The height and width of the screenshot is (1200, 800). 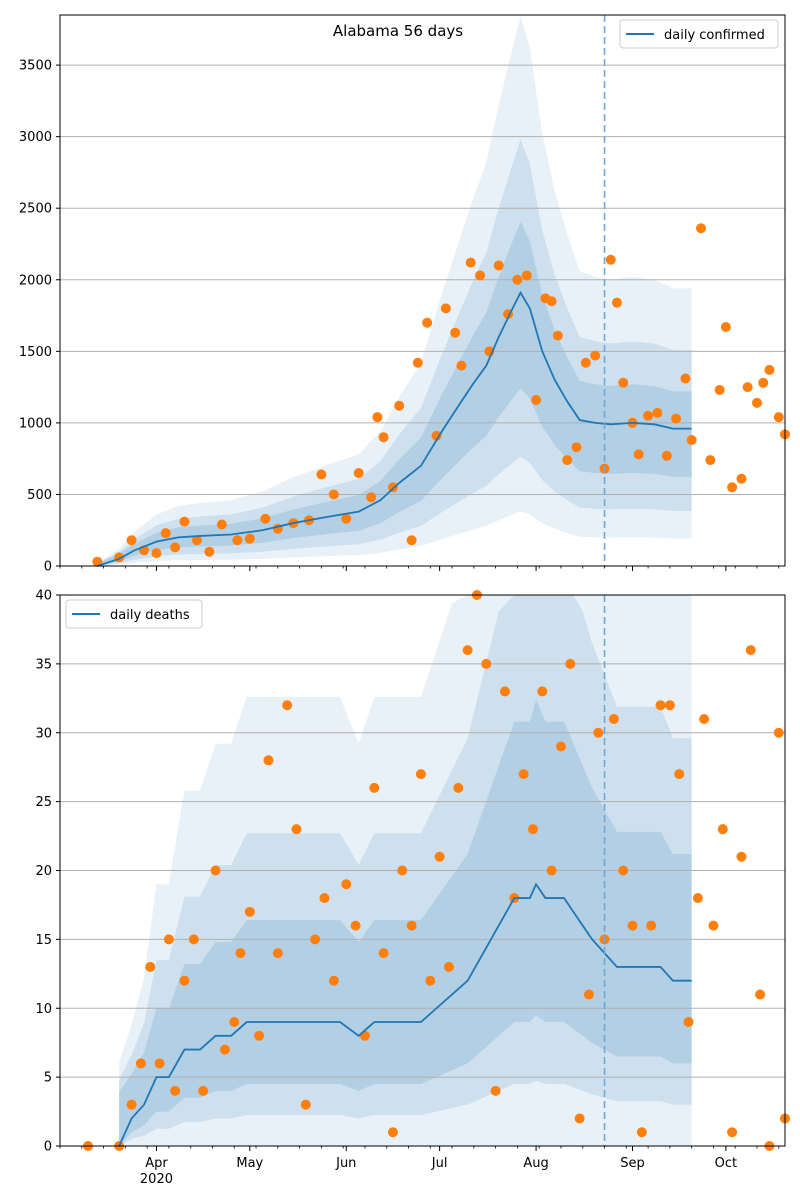 I want to click on x-tick-label: May, so click(x=249, y=1163).